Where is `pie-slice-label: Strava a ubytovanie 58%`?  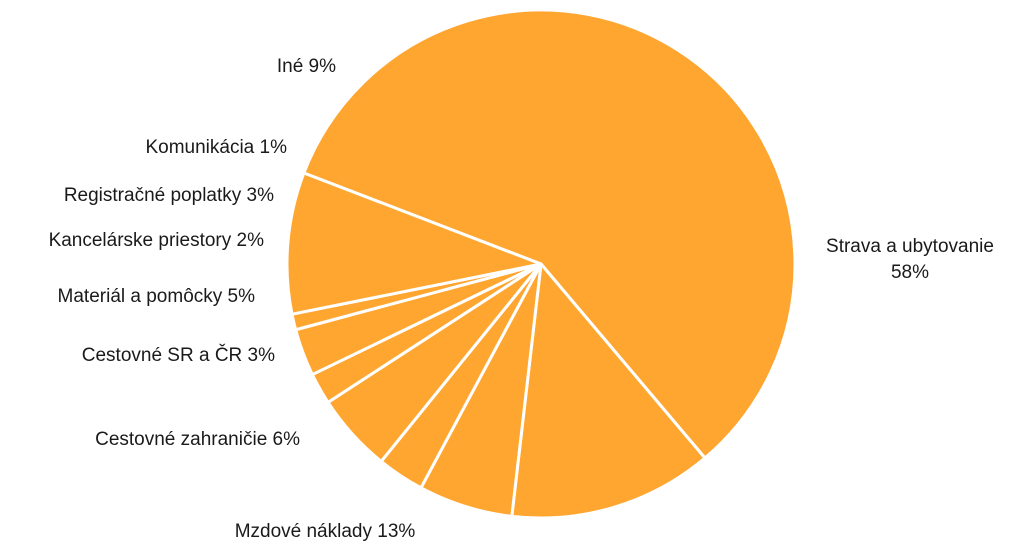
pie-slice-label: Strava a ubytovanie 58% is located at coordinates (910, 259).